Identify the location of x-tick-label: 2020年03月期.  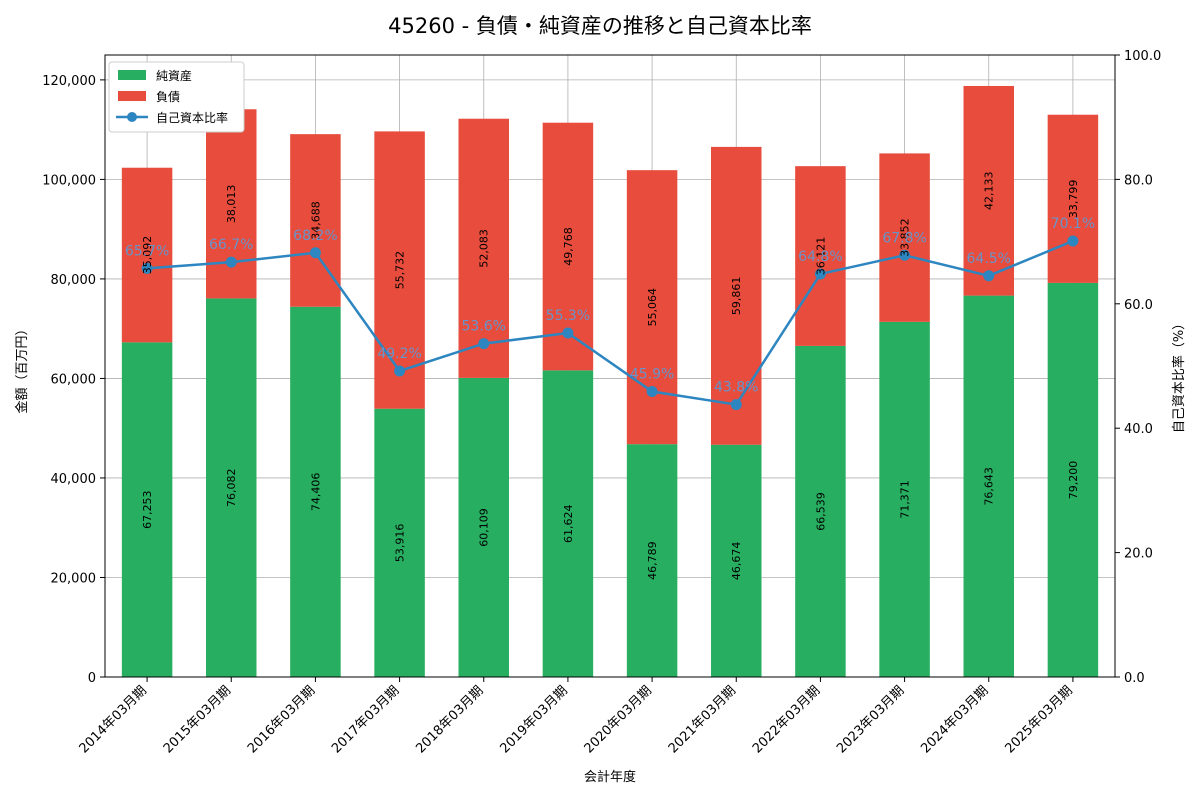
(618, 719).